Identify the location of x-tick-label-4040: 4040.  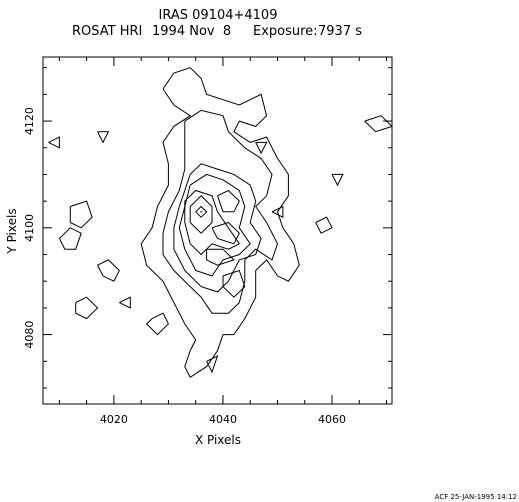
(223, 419).